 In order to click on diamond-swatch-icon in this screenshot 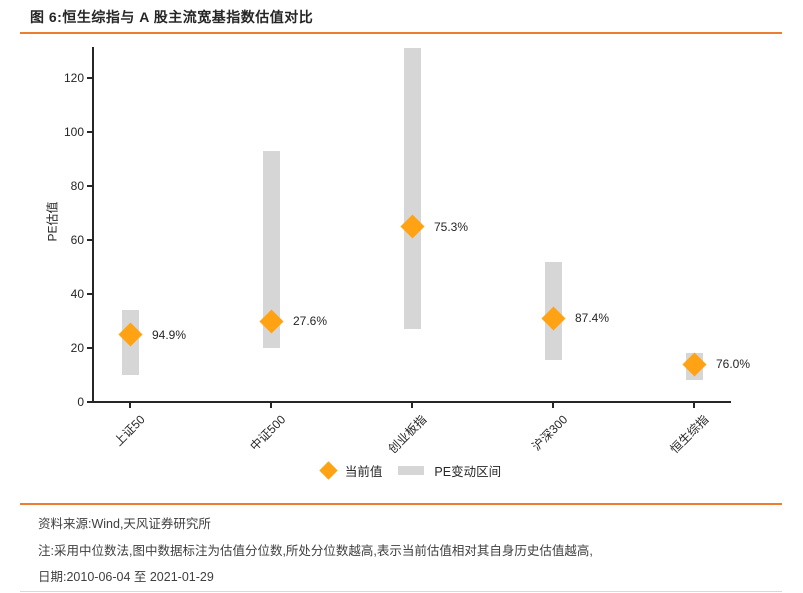, I will do `click(328, 470)`.